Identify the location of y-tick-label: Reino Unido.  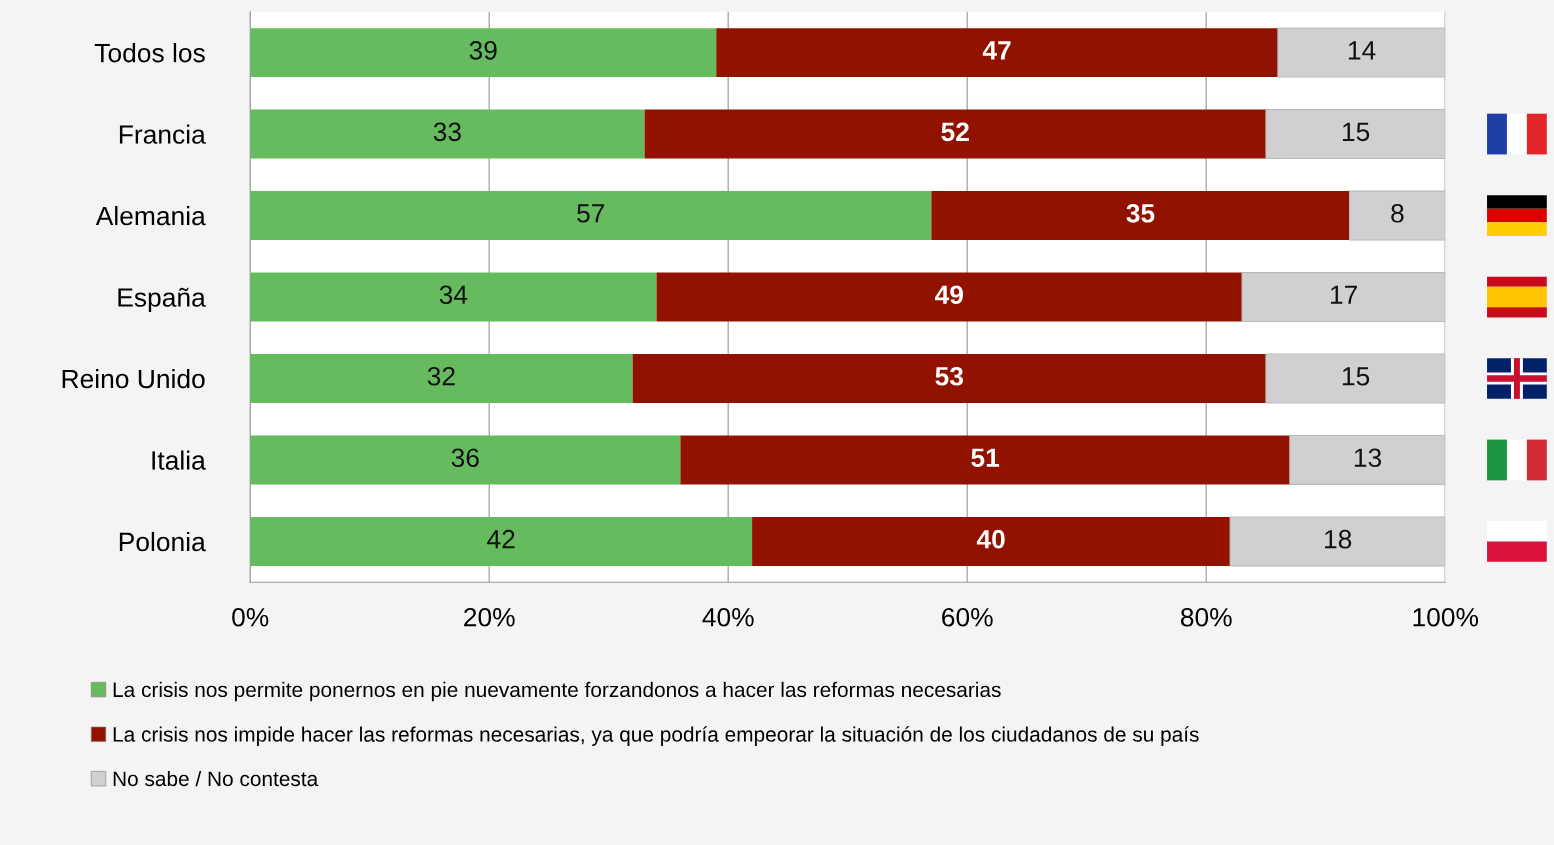
(133, 378).